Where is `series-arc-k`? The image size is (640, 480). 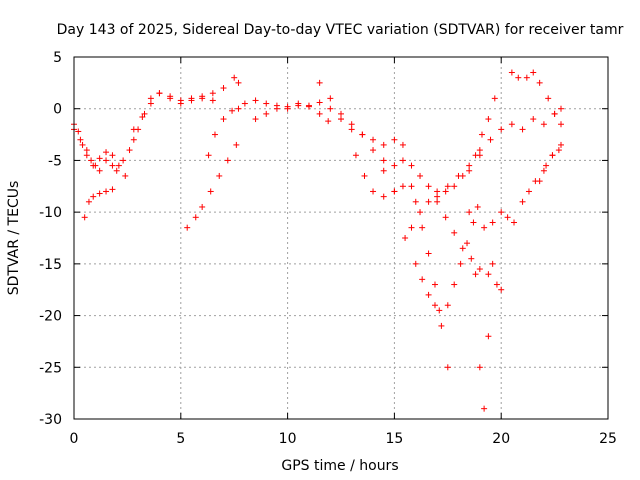
series-arc-k is located at coordinates (431, 173).